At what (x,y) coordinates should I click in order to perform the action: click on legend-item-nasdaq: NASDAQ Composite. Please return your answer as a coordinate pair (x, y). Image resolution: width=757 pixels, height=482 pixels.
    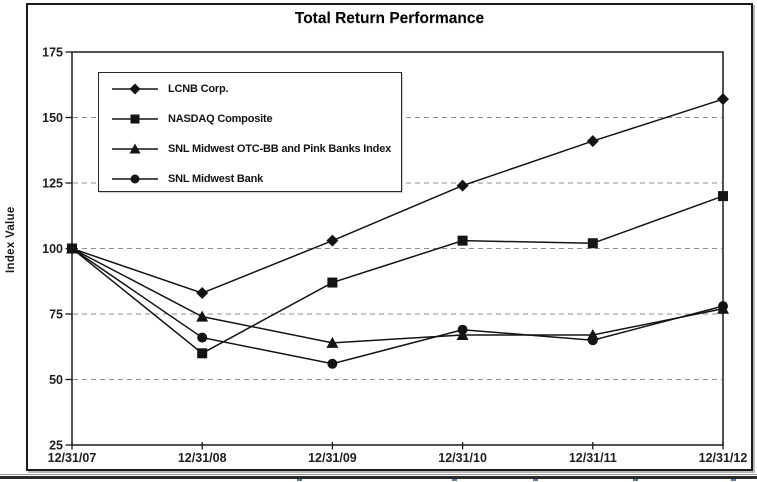
    Looking at the image, I should click on (250, 119).